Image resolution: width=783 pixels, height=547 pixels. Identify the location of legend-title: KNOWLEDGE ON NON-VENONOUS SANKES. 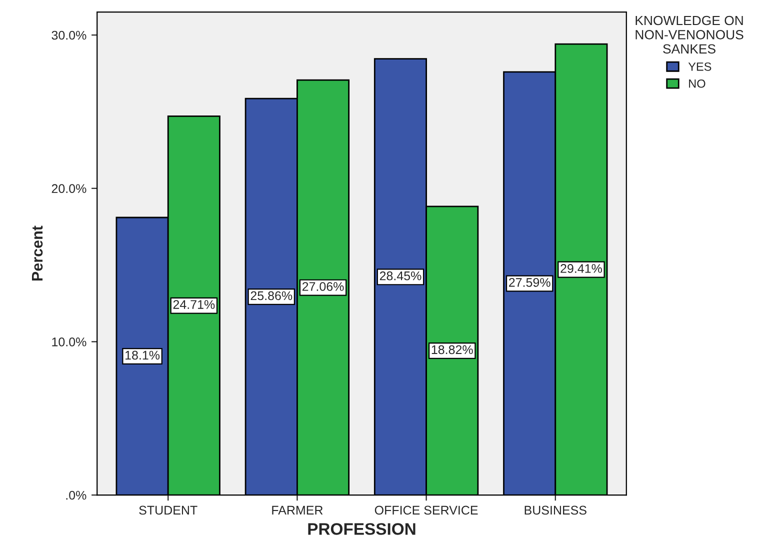
(690, 35).